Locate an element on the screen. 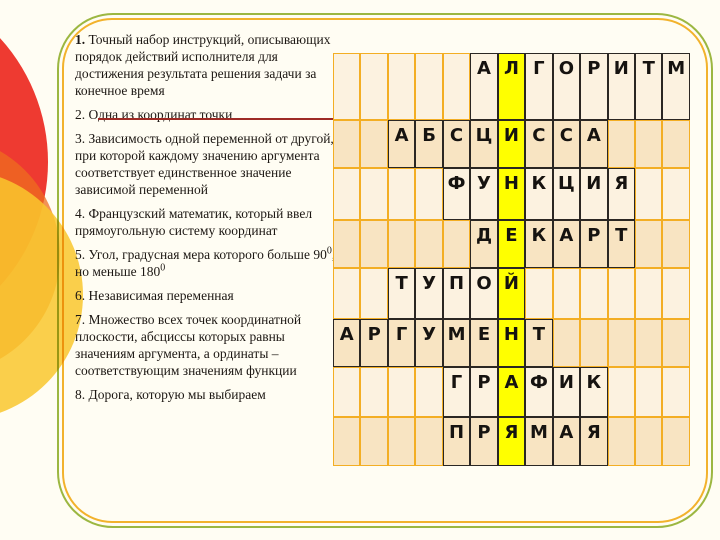 This screenshot has height=540, width=720. crossword-letter-cell: Б is located at coordinates (429, 144).